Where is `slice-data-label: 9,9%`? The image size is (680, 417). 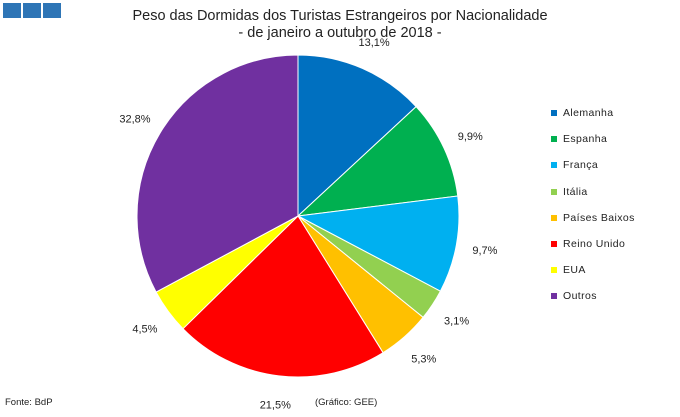
slice-data-label: 9,9% is located at coordinates (470, 137).